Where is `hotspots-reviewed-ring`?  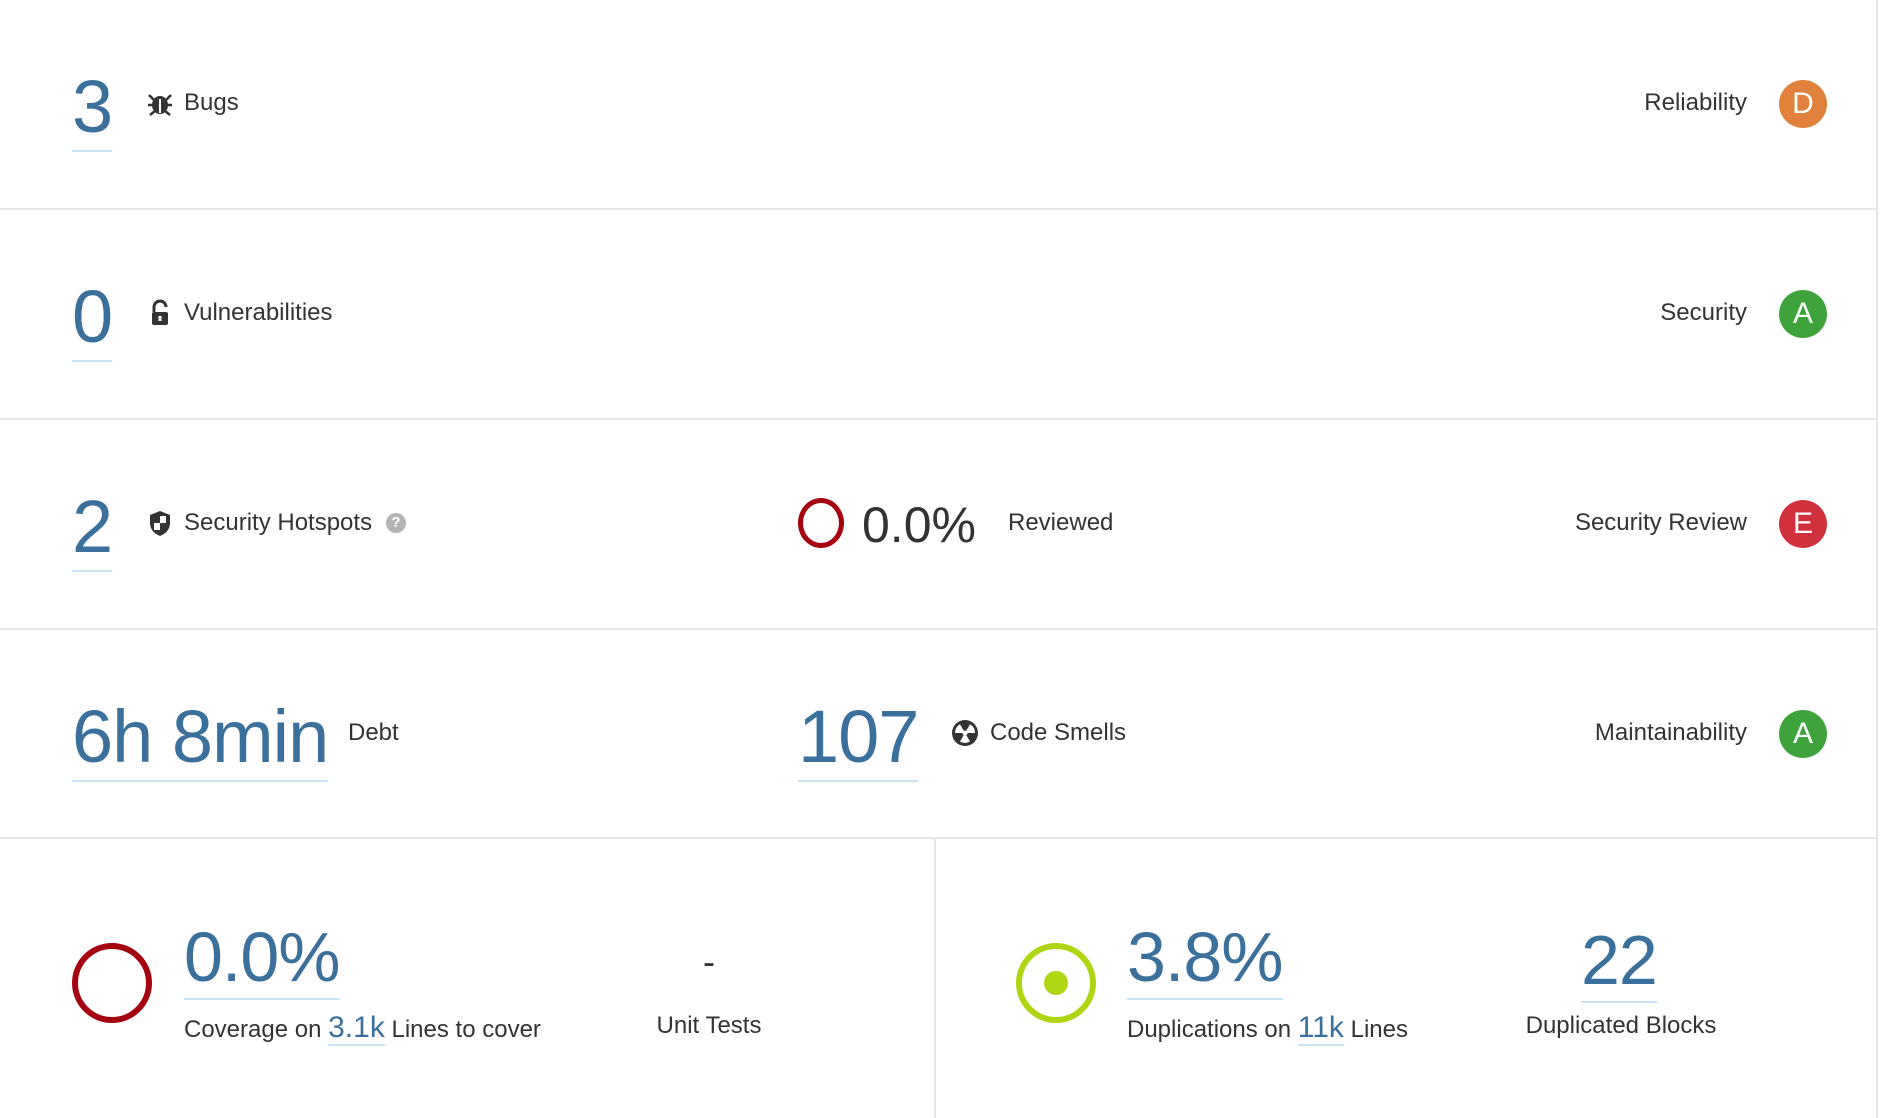 hotspots-reviewed-ring is located at coordinates (821, 523).